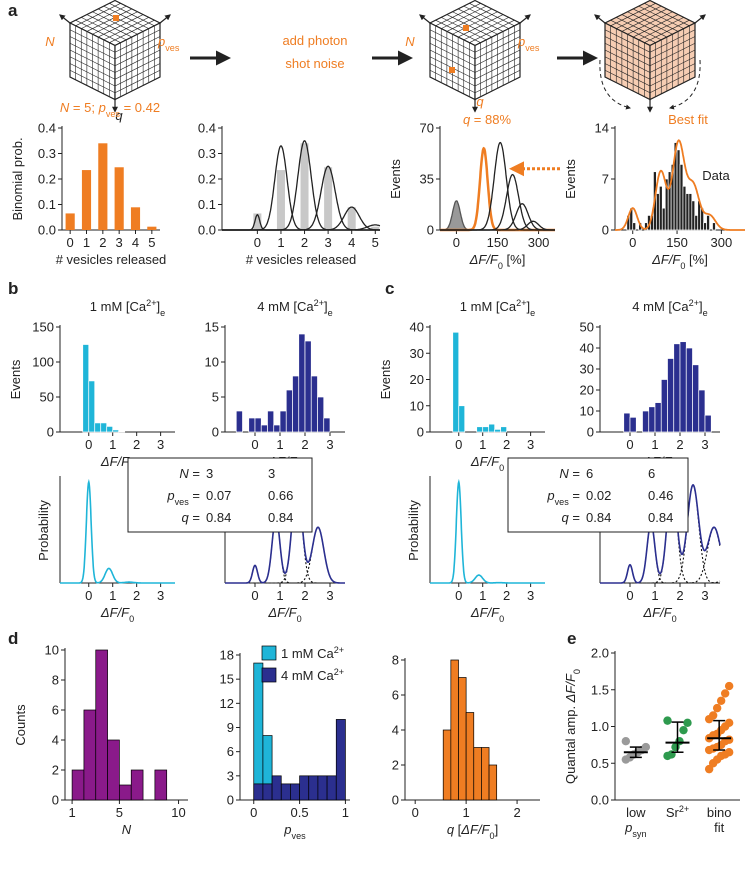 The width and height of the screenshot is (749, 874). Describe the element at coordinates (600, 800) in the screenshot. I see `y-tick-label: 0.0` at that location.